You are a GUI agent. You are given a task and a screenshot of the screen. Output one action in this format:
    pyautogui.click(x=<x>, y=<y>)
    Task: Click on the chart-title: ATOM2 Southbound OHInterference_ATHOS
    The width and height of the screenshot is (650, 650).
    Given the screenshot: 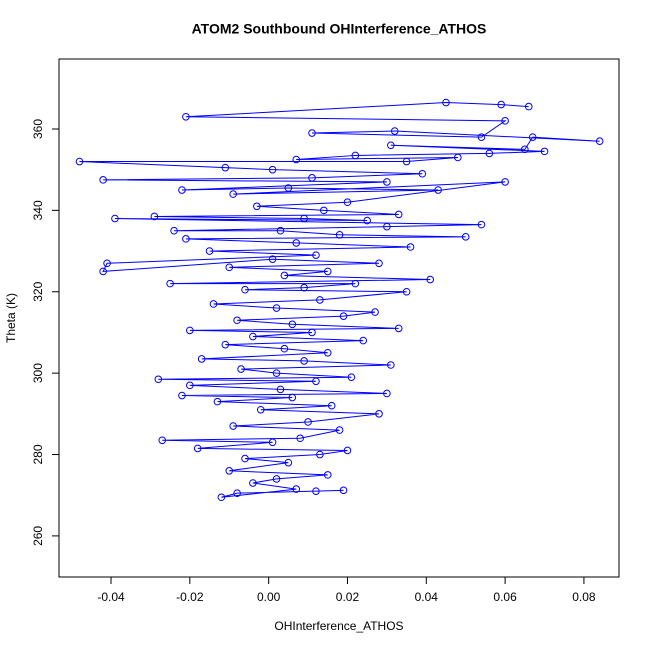 What is the action you would take?
    pyautogui.click(x=339, y=29)
    